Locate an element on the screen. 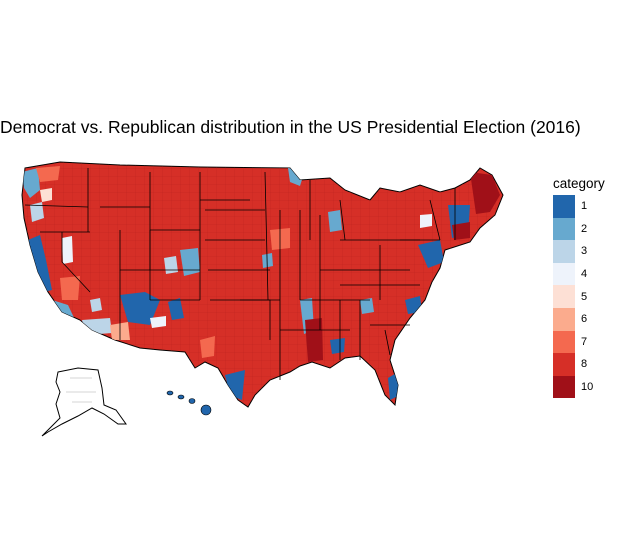 The height and width of the screenshot is (553, 617). legend-label: 8 is located at coordinates (584, 364).